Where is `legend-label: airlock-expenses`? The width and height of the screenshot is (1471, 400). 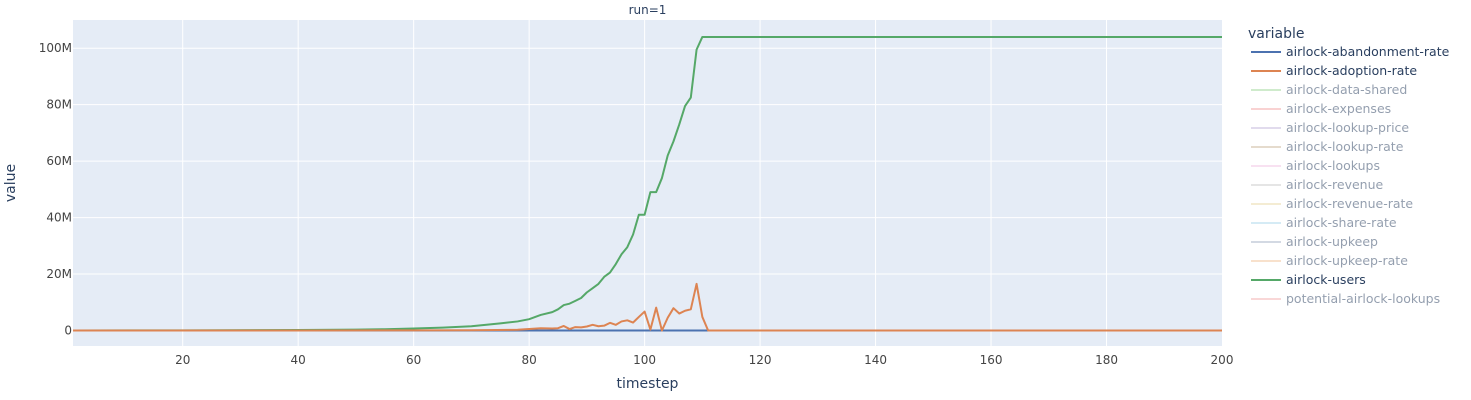 legend-label: airlock-expenses is located at coordinates (1338, 108).